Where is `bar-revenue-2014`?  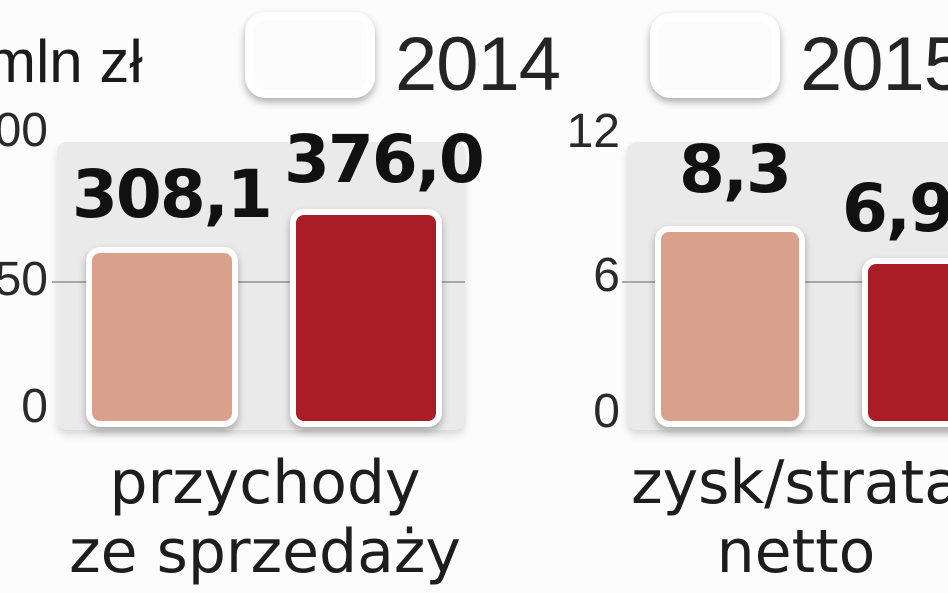
bar-revenue-2014 is located at coordinates (162, 337).